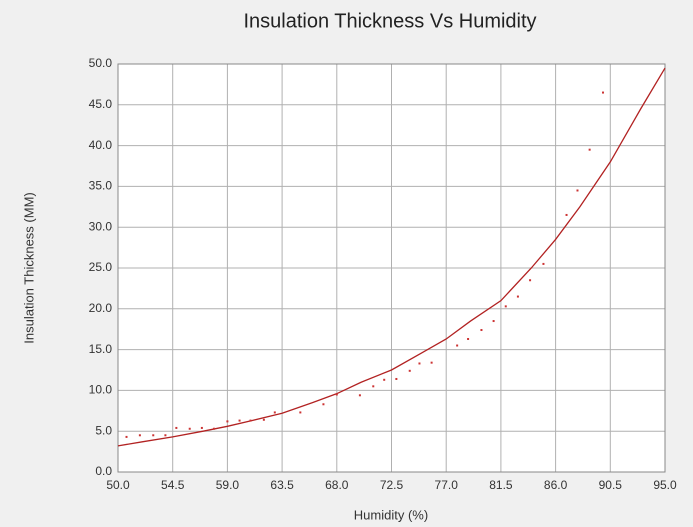 Image resolution: width=693 pixels, height=527 pixels. What do you see at coordinates (101, 226) in the screenshot?
I see `y-tick-label: 30.0` at bounding box center [101, 226].